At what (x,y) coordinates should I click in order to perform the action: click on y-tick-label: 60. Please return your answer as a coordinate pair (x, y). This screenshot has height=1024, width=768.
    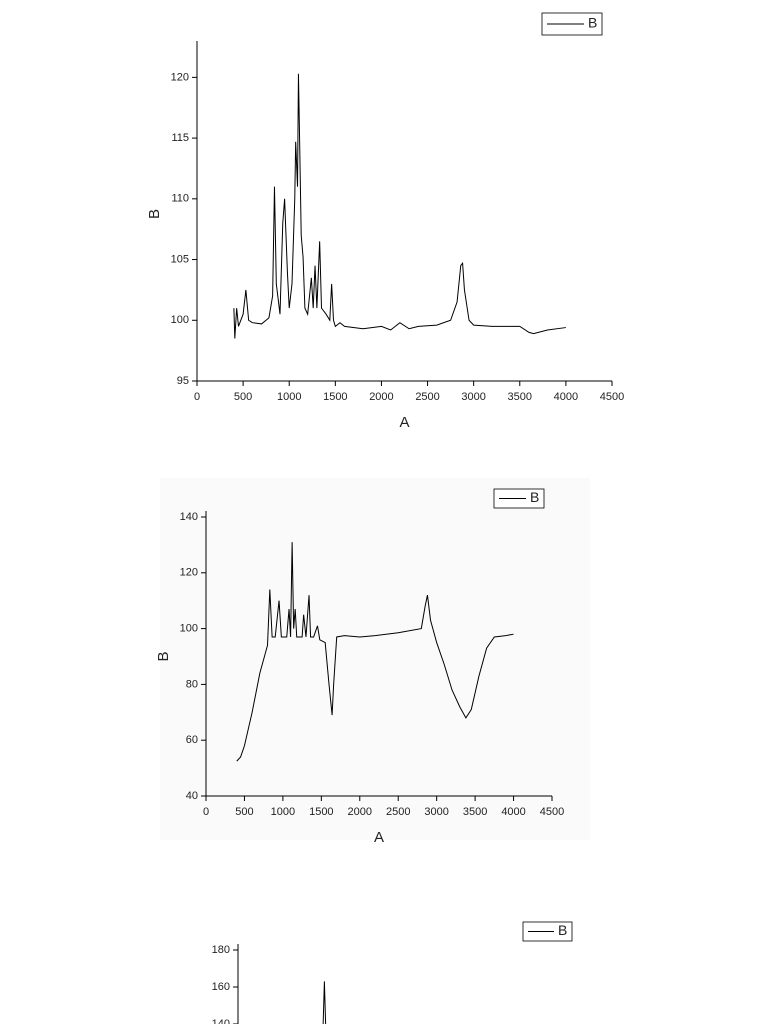
    Looking at the image, I should click on (192, 740).